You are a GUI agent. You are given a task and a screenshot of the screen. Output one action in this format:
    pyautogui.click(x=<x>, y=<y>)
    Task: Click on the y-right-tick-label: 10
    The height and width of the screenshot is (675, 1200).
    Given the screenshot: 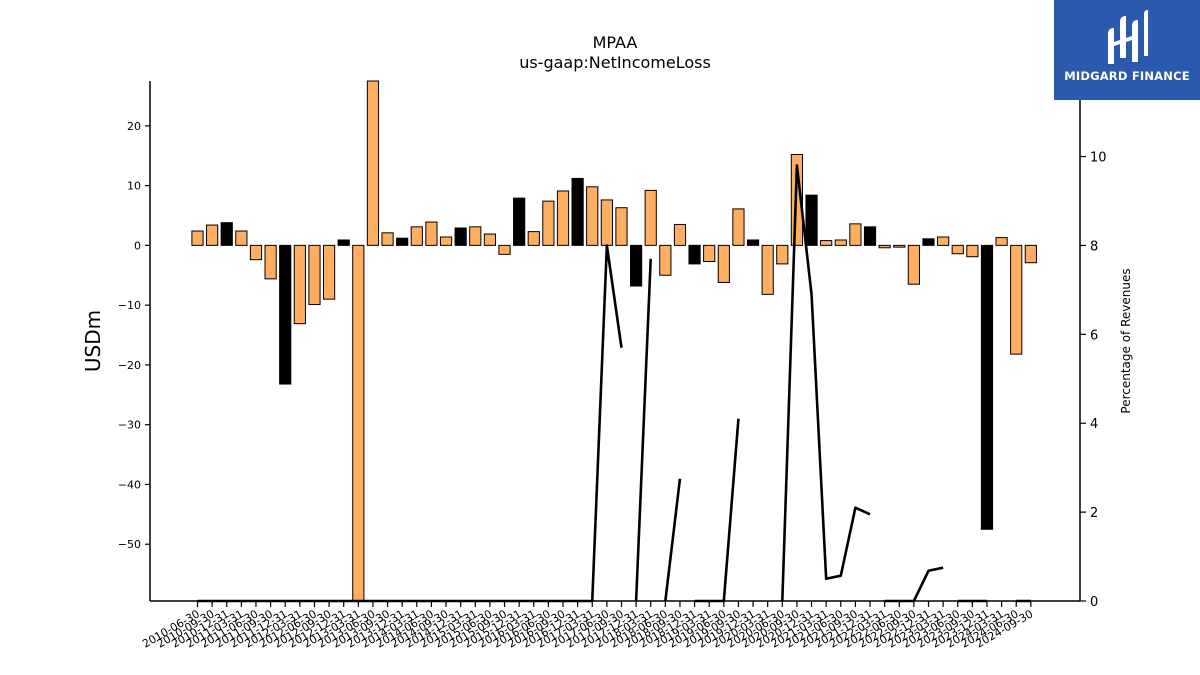 What is the action you would take?
    pyautogui.click(x=1098, y=158)
    